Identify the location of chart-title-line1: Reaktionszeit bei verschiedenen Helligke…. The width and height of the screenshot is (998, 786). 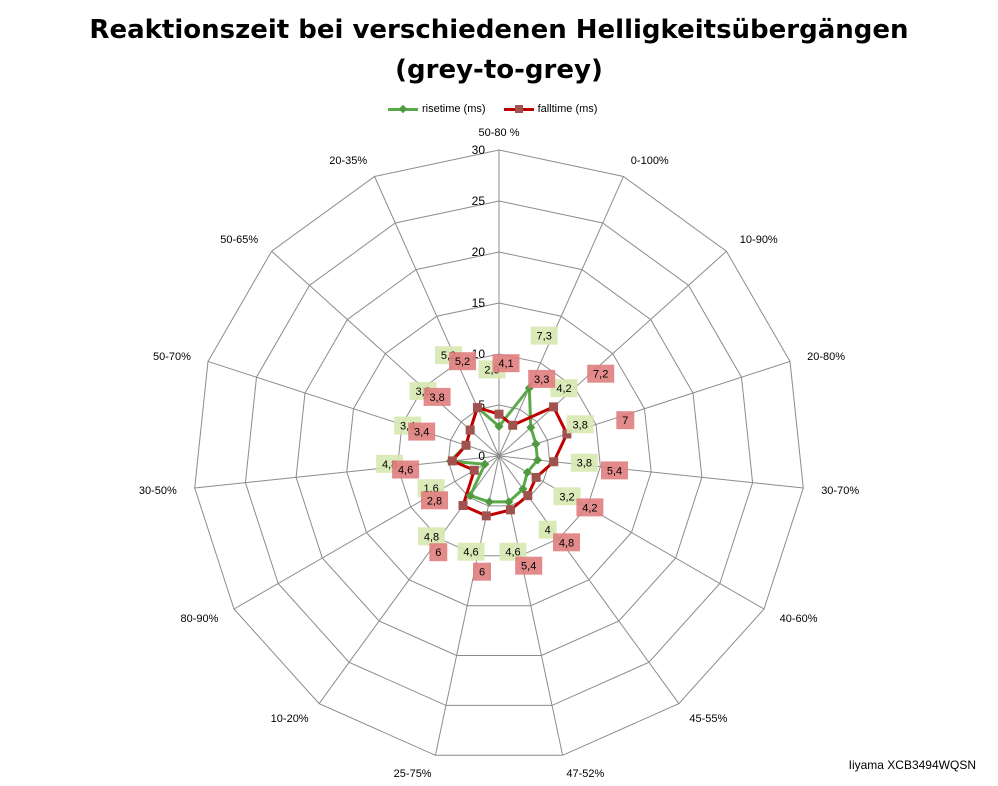
(499, 30).